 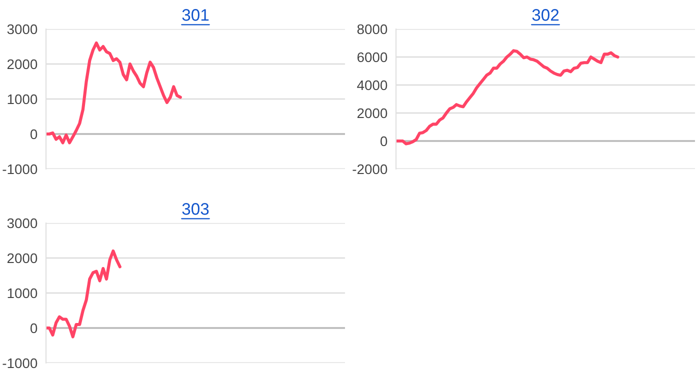 I want to click on y-tick-label: 4000, so click(x=372, y=85).